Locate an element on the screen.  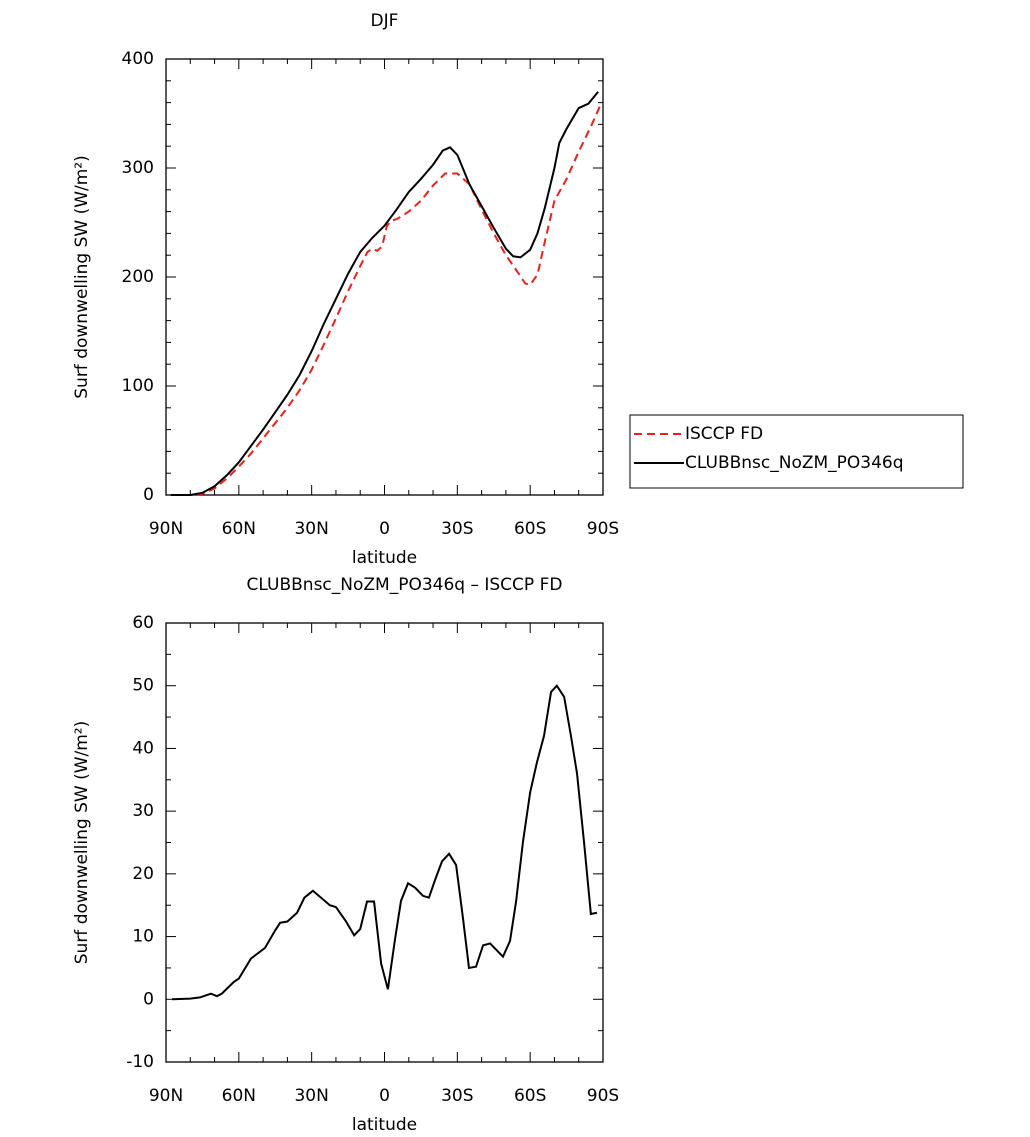
y-tick-label: 200 is located at coordinates (138, 277).